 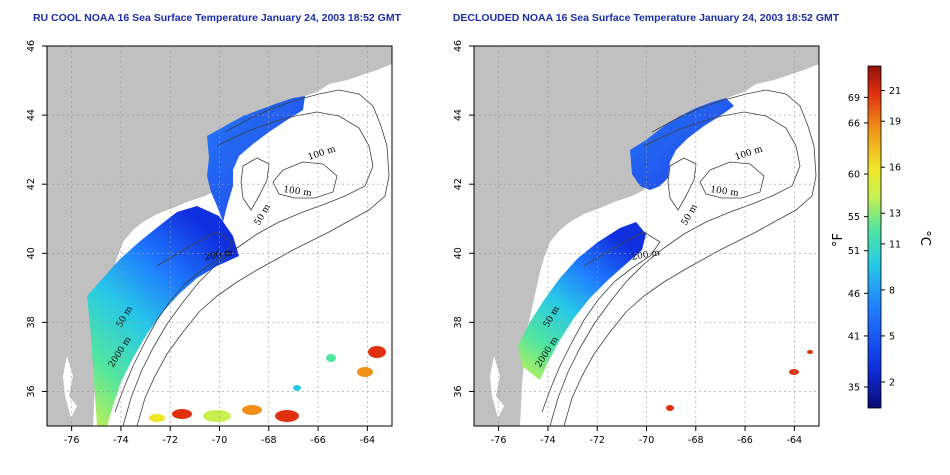 I want to click on left-contour-label-2: 100 m, so click(x=298, y=192).